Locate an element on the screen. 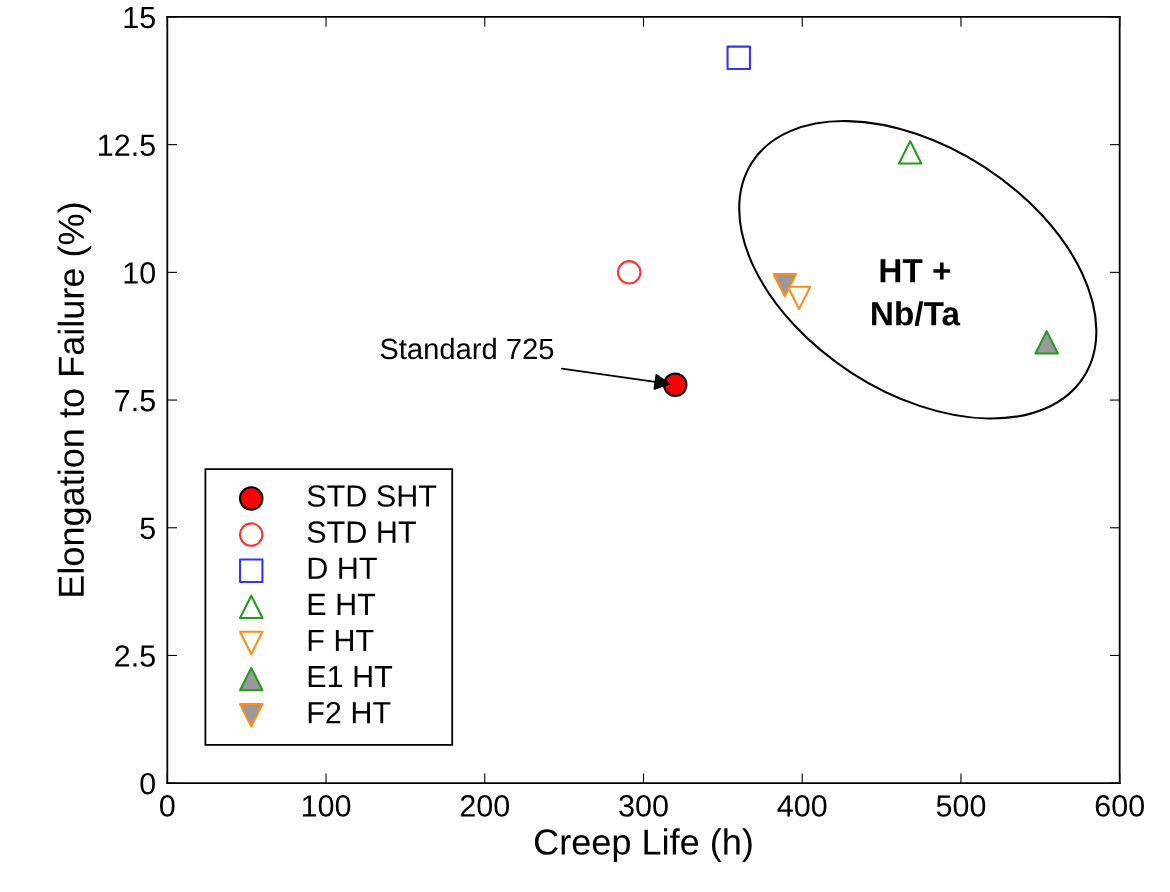 Image resolution: width=1170 pixels, height=892 pixels. legend-label: D HT is located at coordinates (342, 568).